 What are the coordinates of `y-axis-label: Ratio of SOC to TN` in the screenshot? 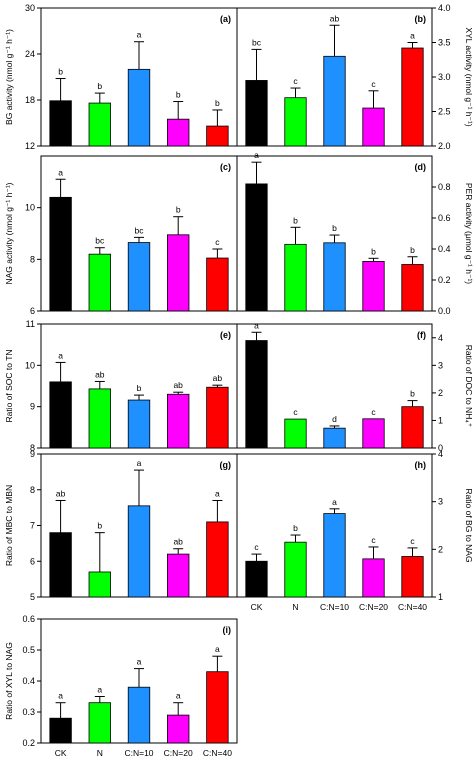 It's located at (9, 385).